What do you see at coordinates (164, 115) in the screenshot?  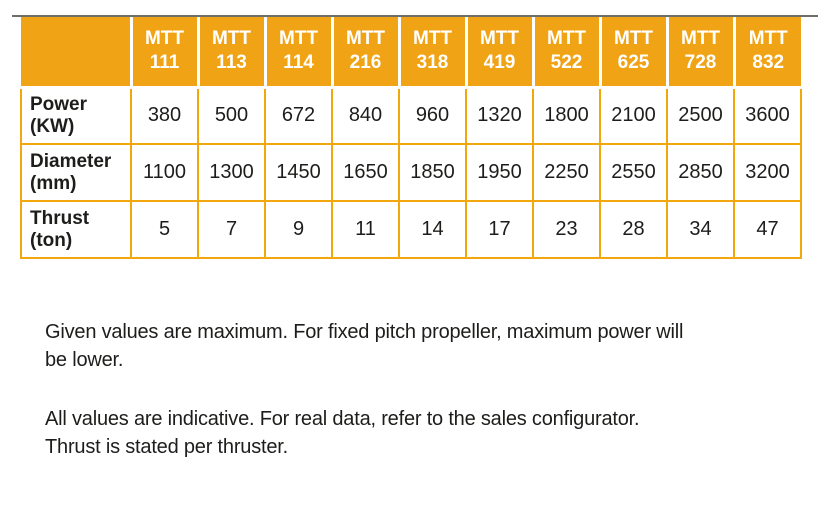 I see `value-cell: 380` at bounding box center [164, 115].